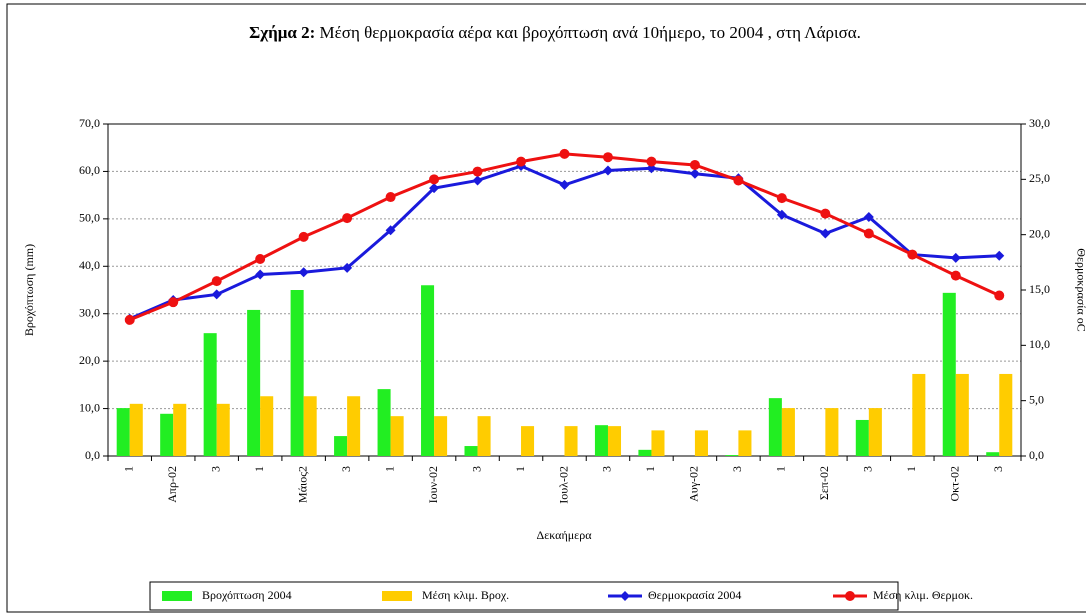 The height and width of the screenshot is (615, 1086). Describe the element at coordinates (923, 595) in the screenshot. I see `legend-label: Μέση κλιμ. Θερμοκ.` at that location.